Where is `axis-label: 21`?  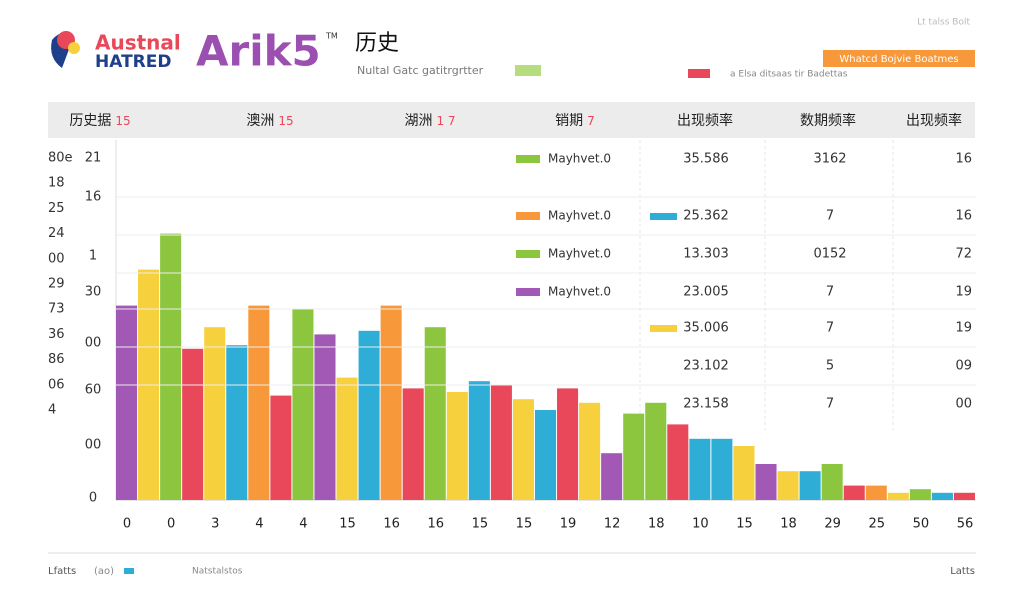
axis-label: 21 is located at coordinates (93, 158).